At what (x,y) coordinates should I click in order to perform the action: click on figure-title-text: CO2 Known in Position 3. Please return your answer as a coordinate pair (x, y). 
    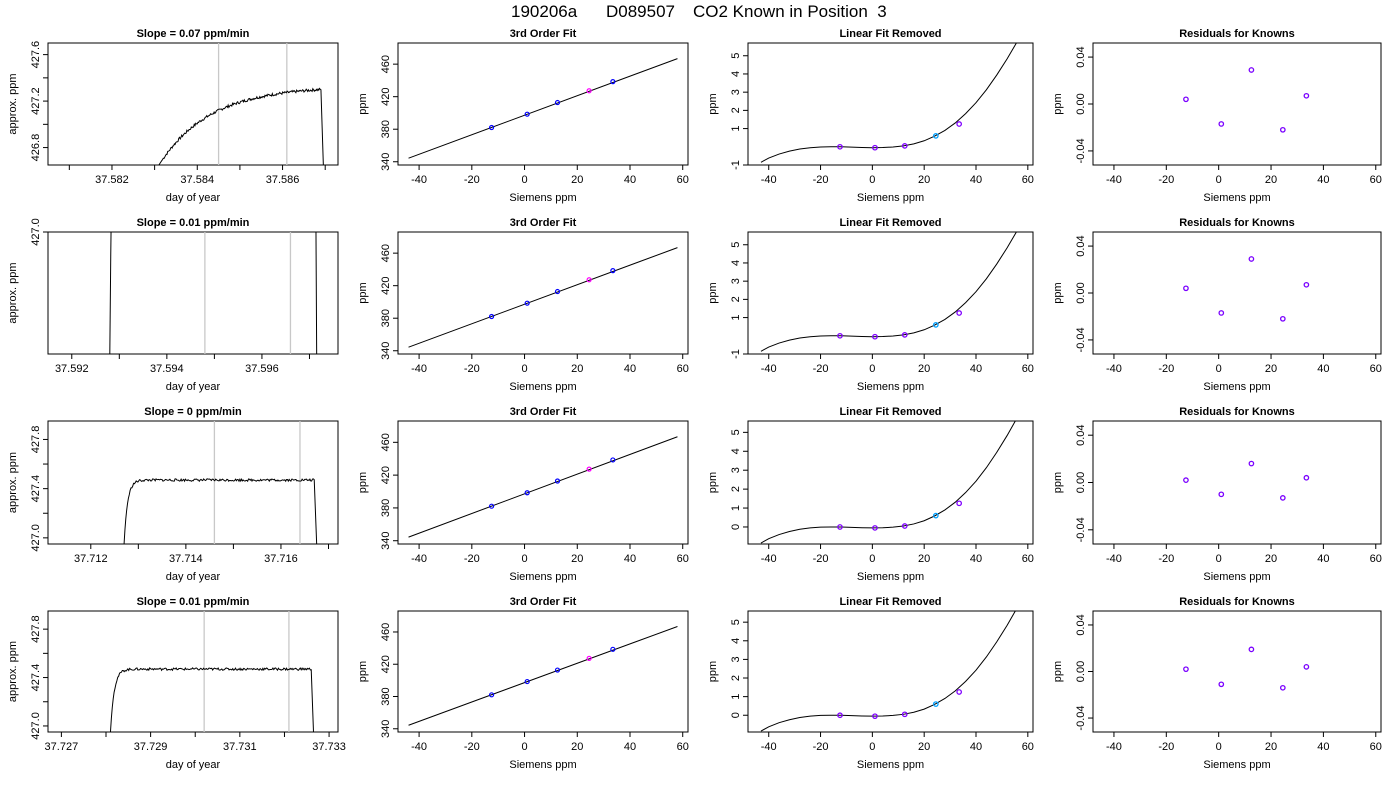
    Looking at the image, I should click on (790, 11).